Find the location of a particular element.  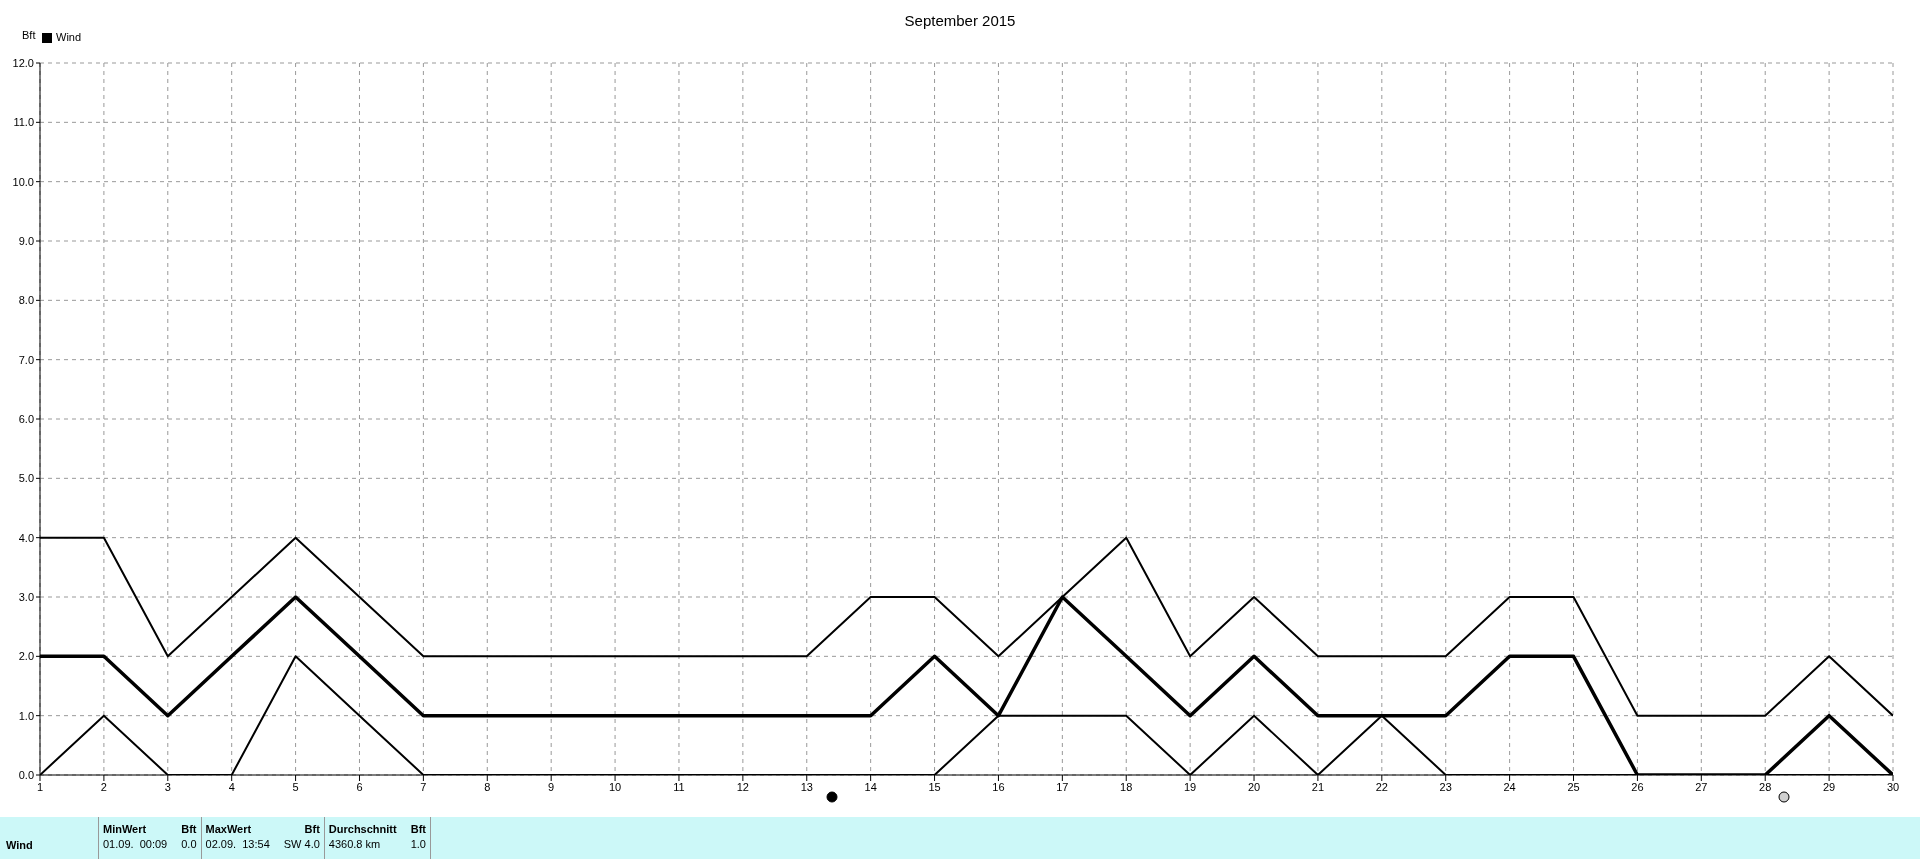

text: 0.0 is located at coordinates (189, 844).